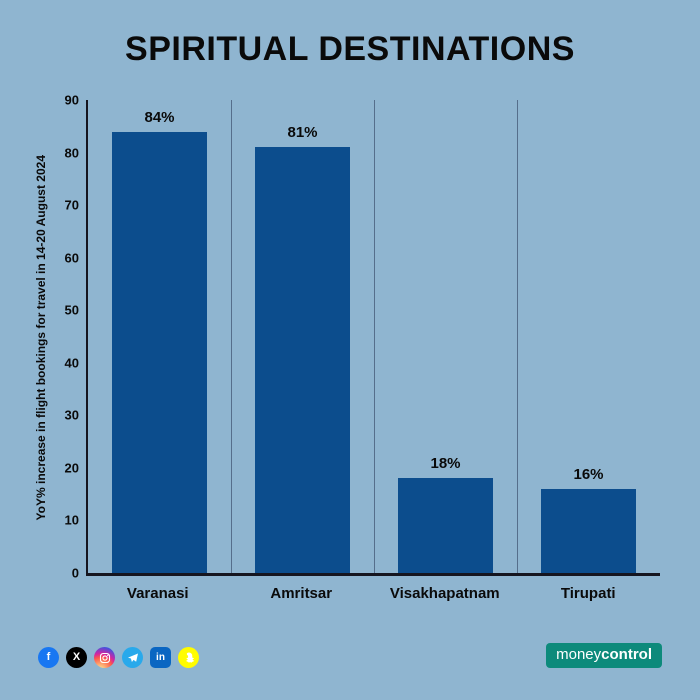  I want to click on bar-value-label: 16%, so click(588, 474).